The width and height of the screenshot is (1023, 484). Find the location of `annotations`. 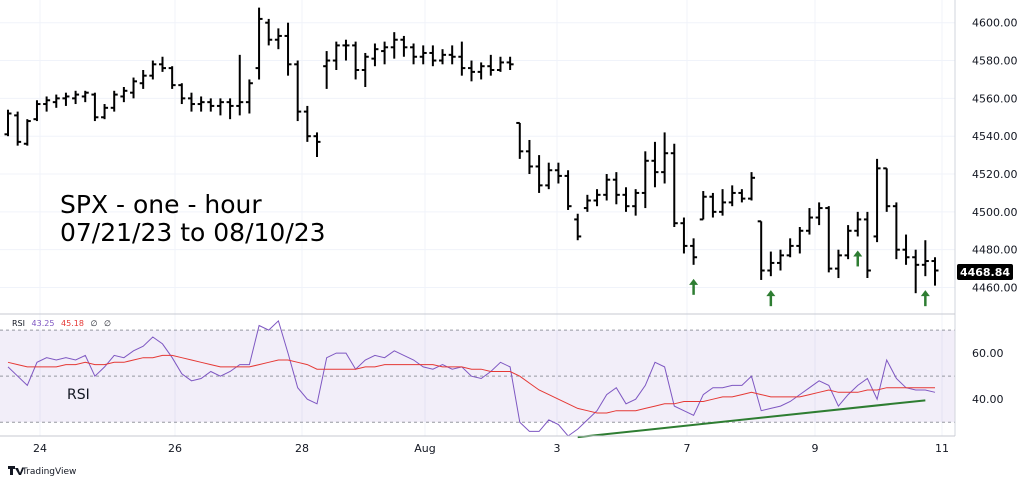

annotations is located at coordinates (753, 344).